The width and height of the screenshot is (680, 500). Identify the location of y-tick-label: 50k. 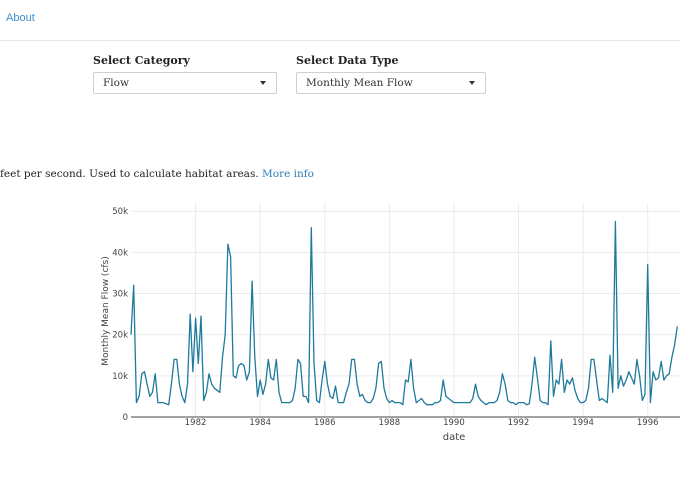
(120, 212).